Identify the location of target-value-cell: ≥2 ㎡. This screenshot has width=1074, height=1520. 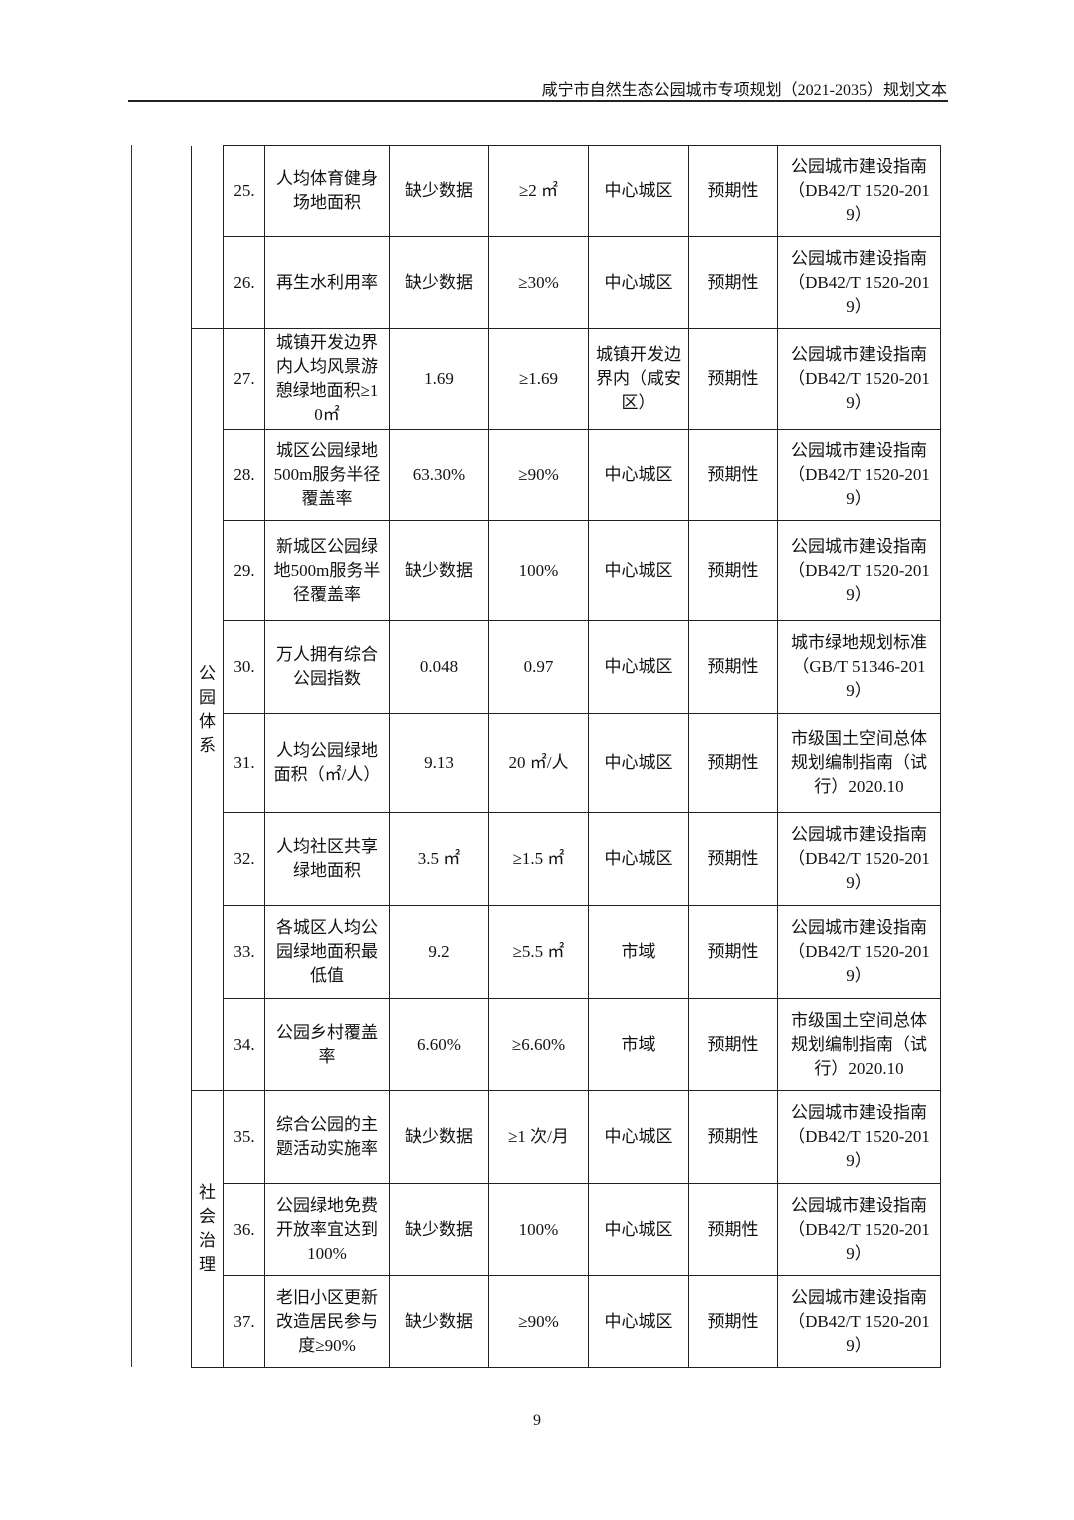
(538, 191).